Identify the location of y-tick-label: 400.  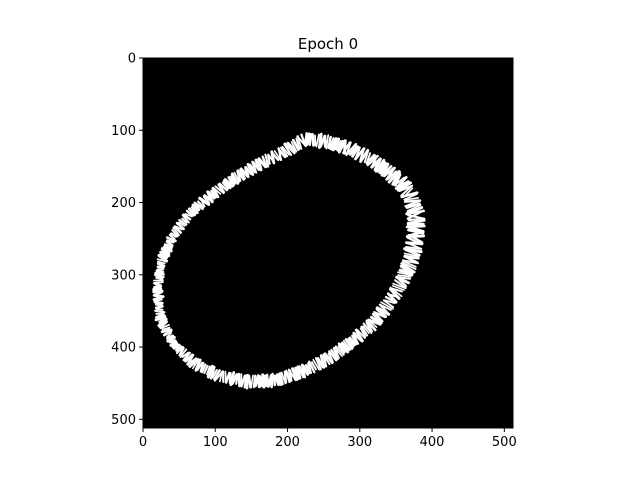
(123, 348).